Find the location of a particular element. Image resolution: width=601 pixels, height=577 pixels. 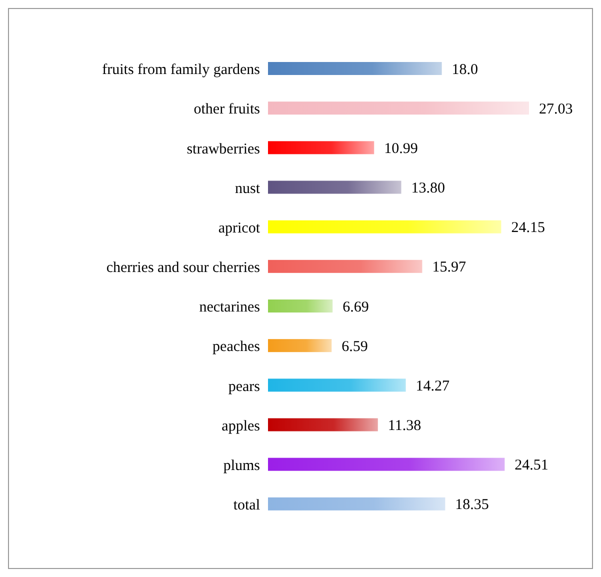

y-tick-label: apricot is located at coordinates (239, 228).